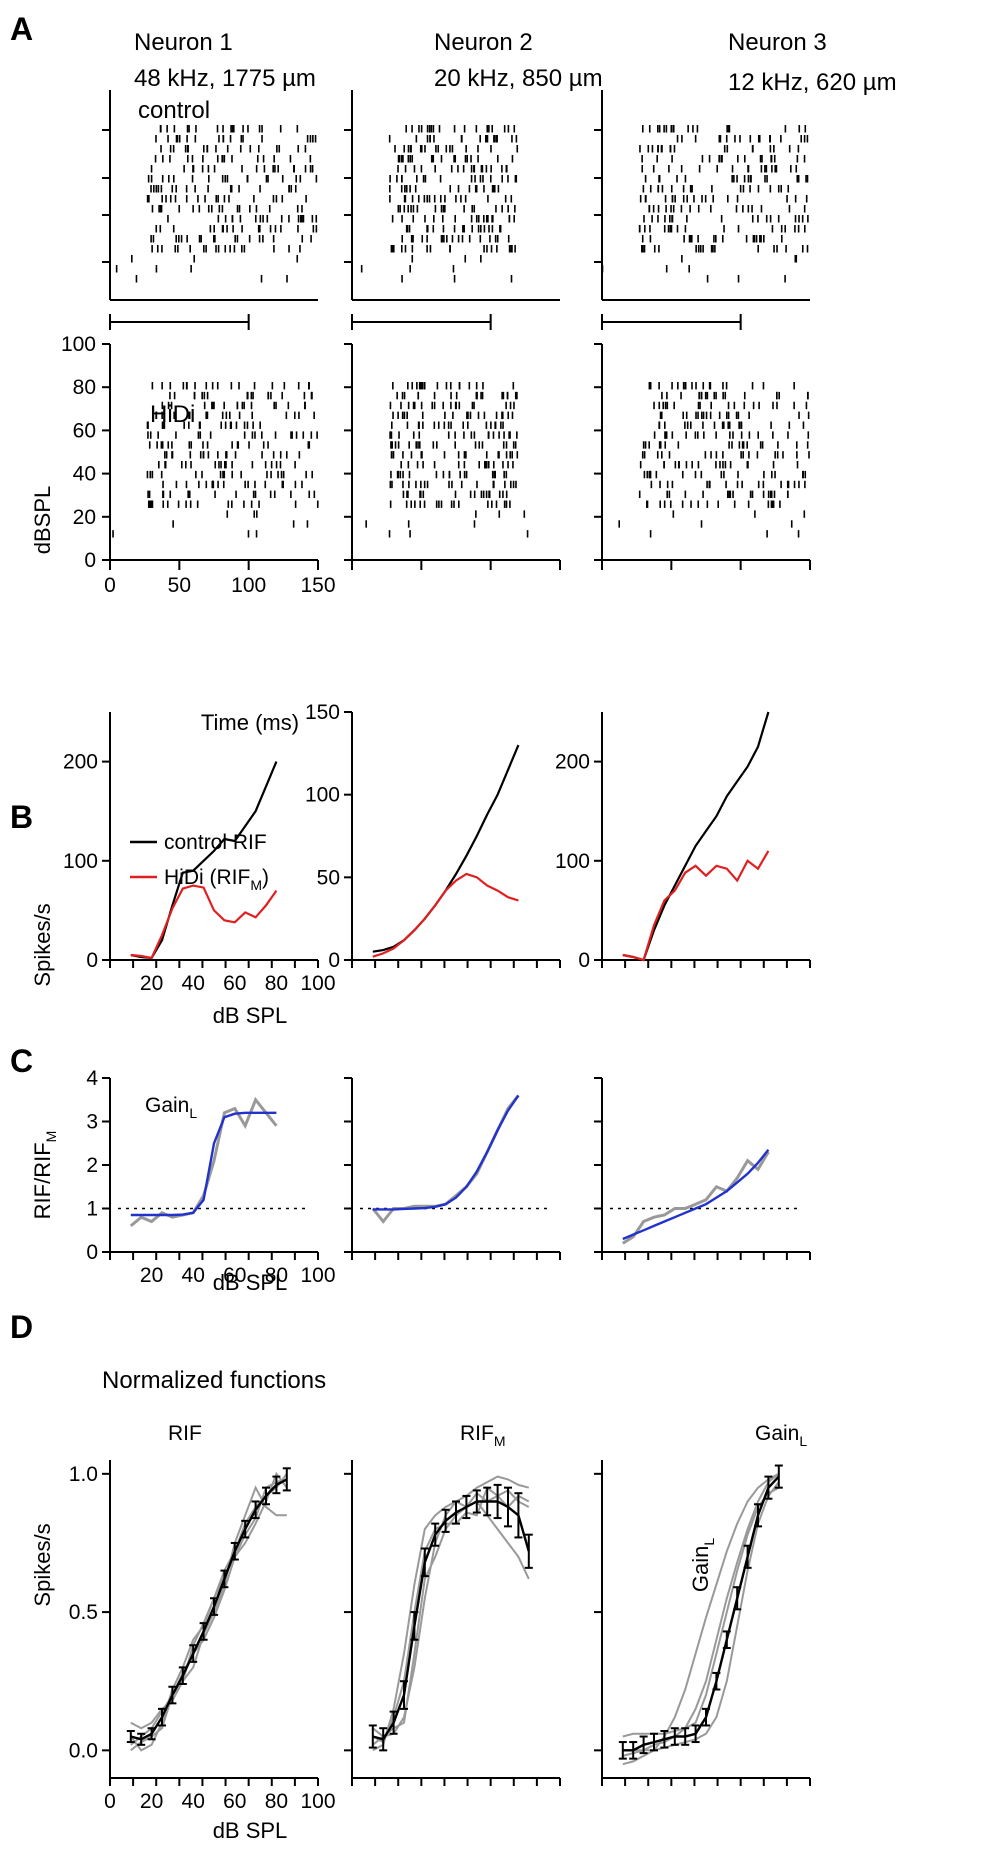 The image size is (982, 1858). What do you see at coordinates (78, 344) in the screenshot?
I see `raster-hidi-ytick-label: 100` at bounding box center [78, 344].